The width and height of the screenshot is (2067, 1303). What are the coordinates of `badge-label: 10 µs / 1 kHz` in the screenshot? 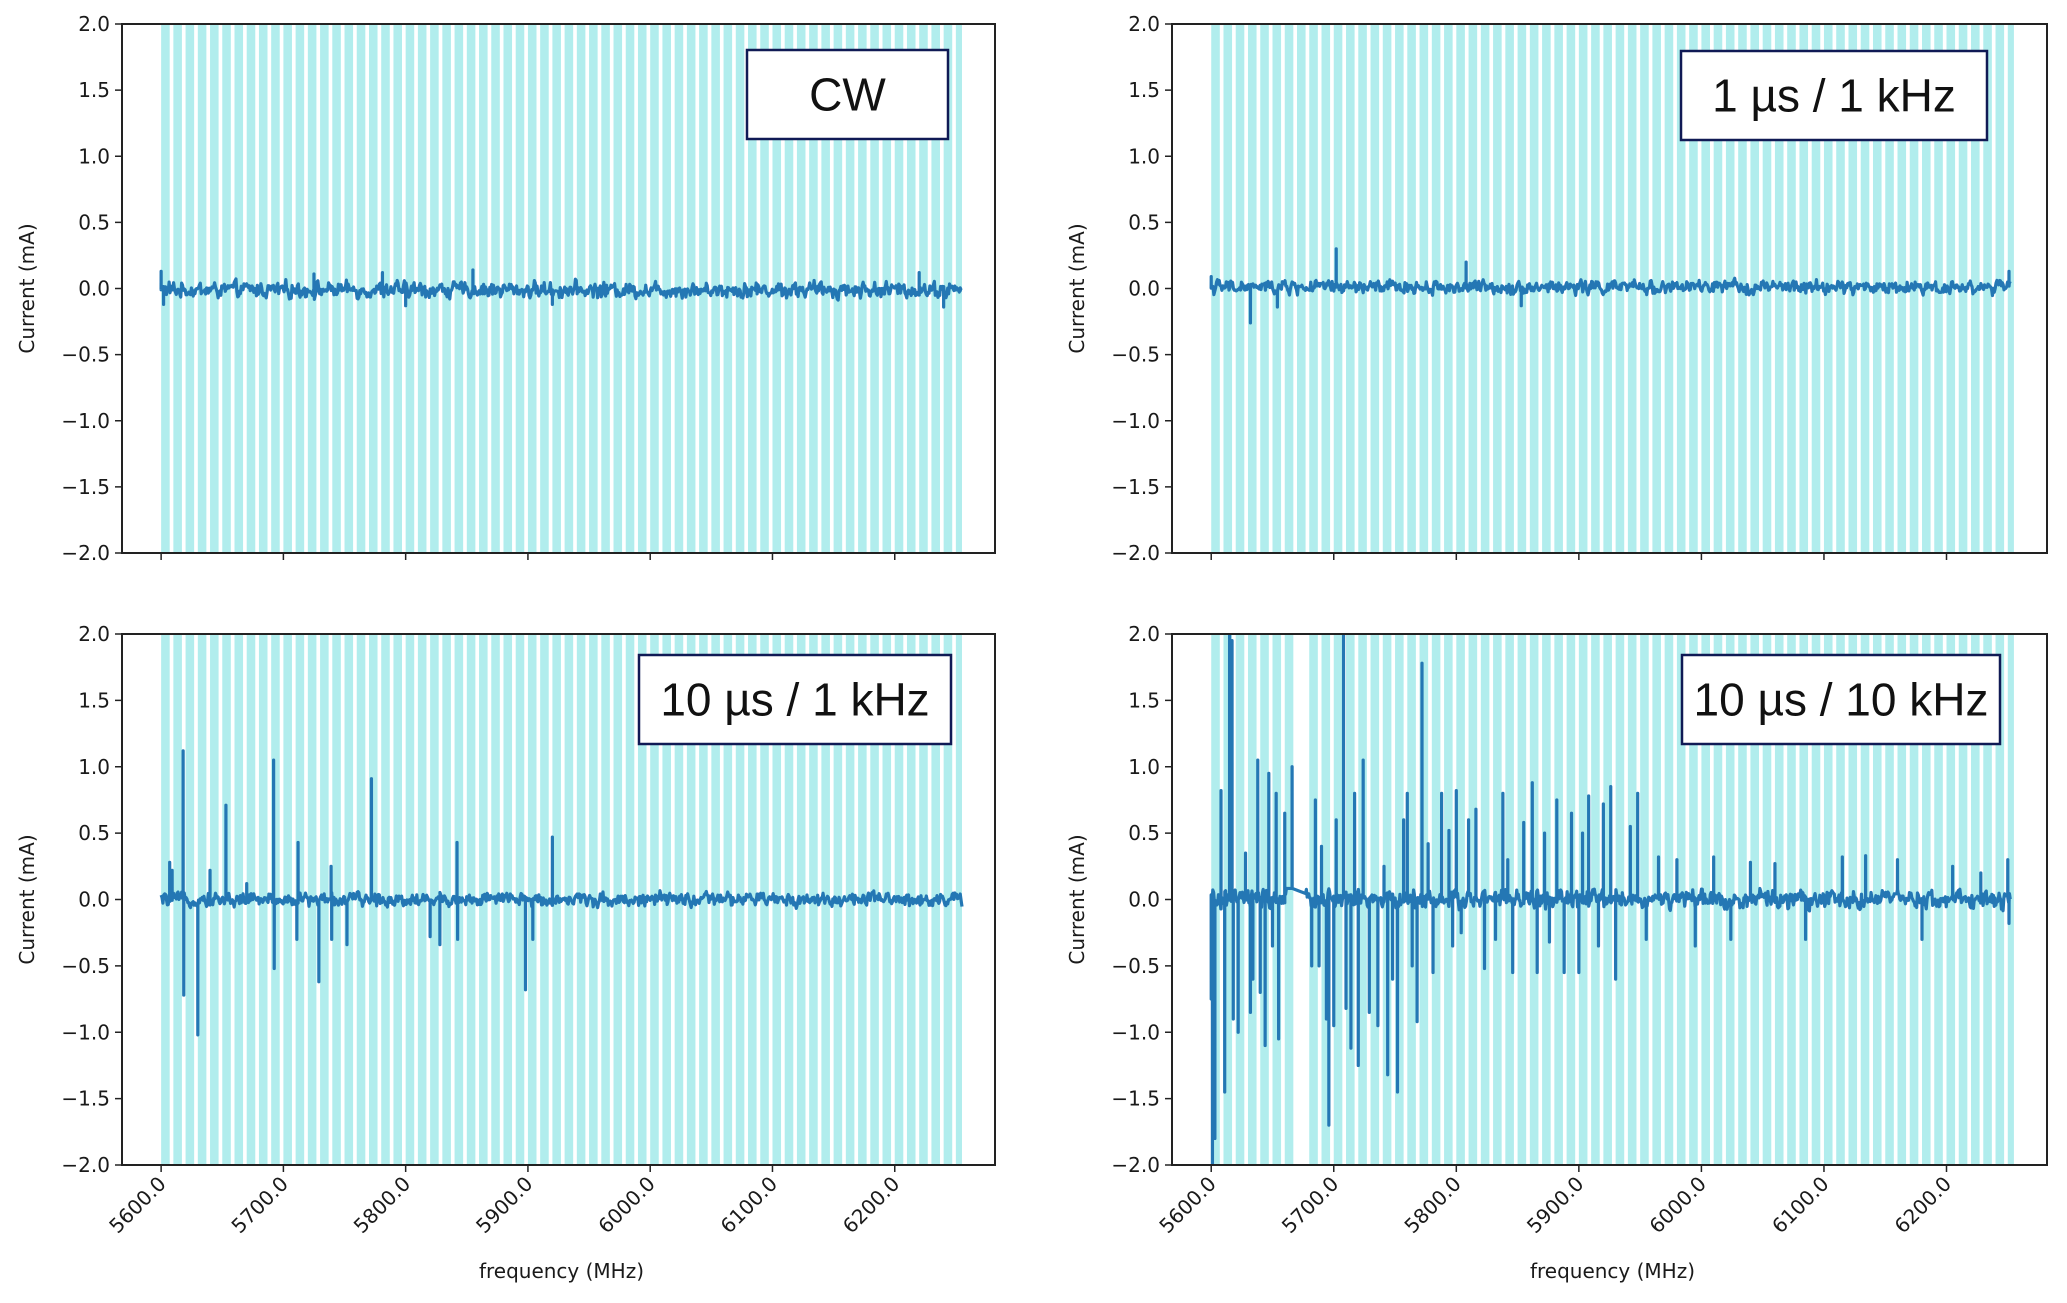 It's located at (794, 700).